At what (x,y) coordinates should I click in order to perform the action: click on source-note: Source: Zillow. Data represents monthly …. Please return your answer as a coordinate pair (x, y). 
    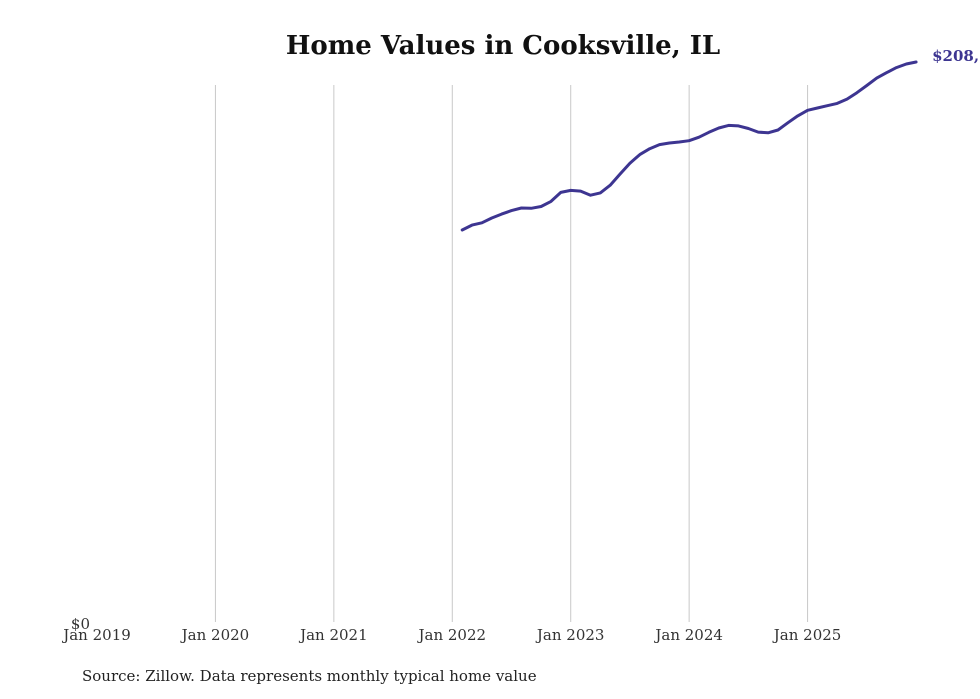
    Looking at the image, I should click on (309, 676).